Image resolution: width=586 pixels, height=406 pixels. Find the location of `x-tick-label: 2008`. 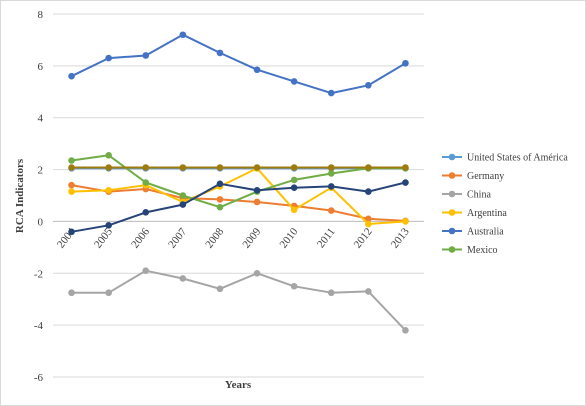

x-tick-label: 2008 is located at coordinates (214, 237).